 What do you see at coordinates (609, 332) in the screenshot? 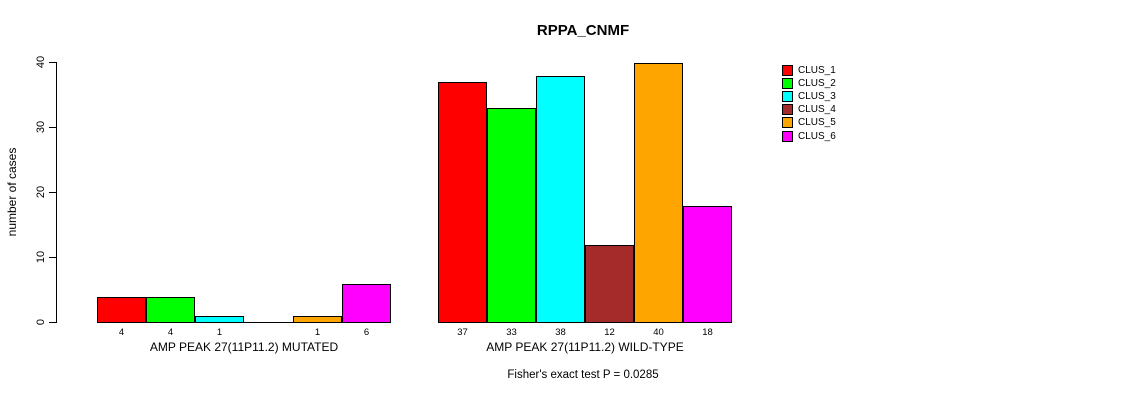
I see `bar-value-label: 12` at bounding box center [609, 332].